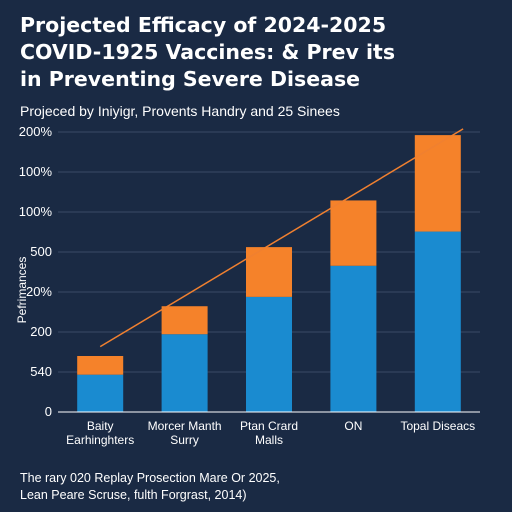  What do you see at coordinates (36, 271) in the screenshot?
I see `y-axis-ticks: 0 540 200 20% 500 100% 100% 200%` at bounding box center [36, 271].